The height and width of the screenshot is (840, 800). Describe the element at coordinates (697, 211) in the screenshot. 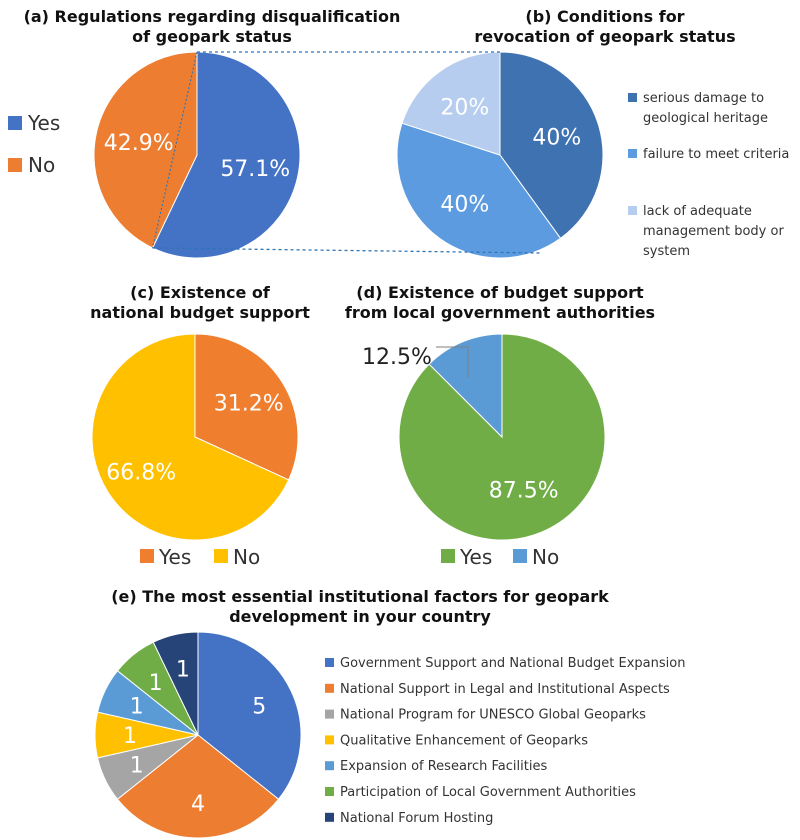

I see `legend-label-b-2-0: lack of adequate` at that location.